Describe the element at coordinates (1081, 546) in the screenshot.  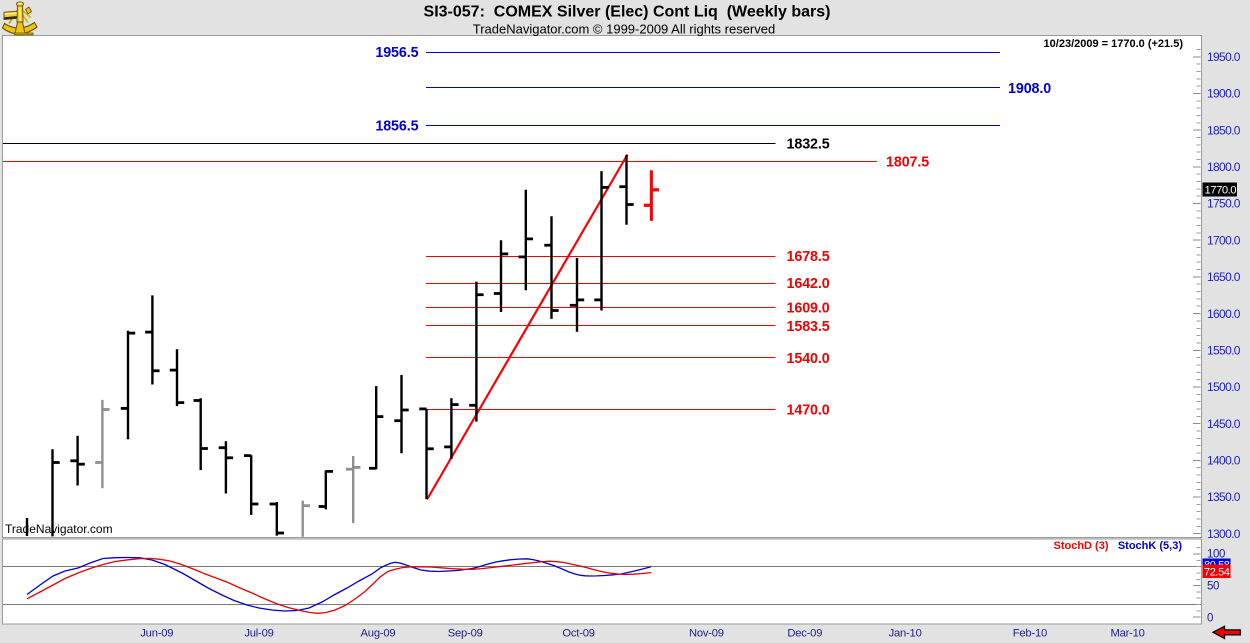
I see `svg-text: StochD (3)` at that location.